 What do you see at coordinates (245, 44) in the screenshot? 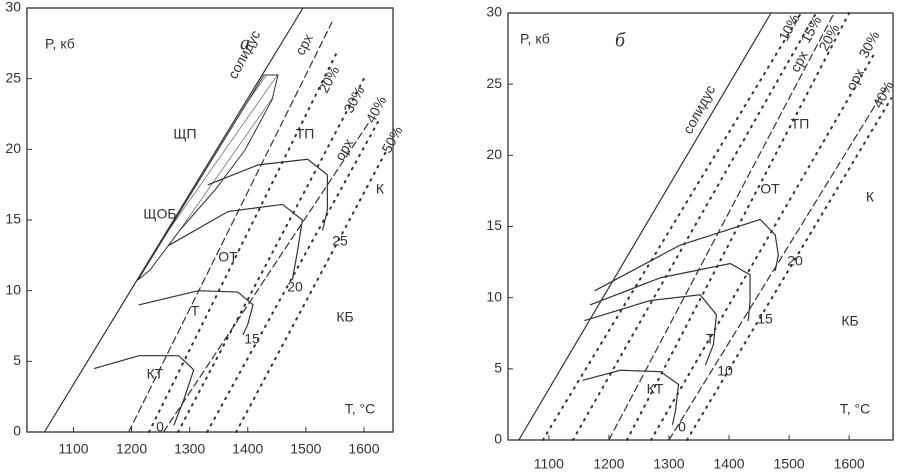
I see `panel-letter: а` at bounding box center [245, 44].